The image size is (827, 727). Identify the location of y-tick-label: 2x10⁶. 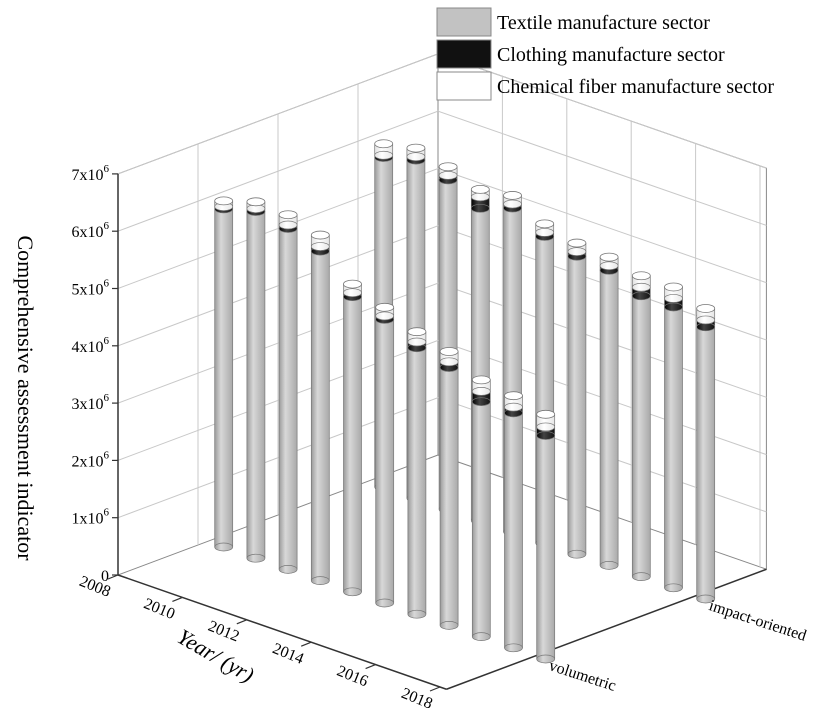
(91, 459).